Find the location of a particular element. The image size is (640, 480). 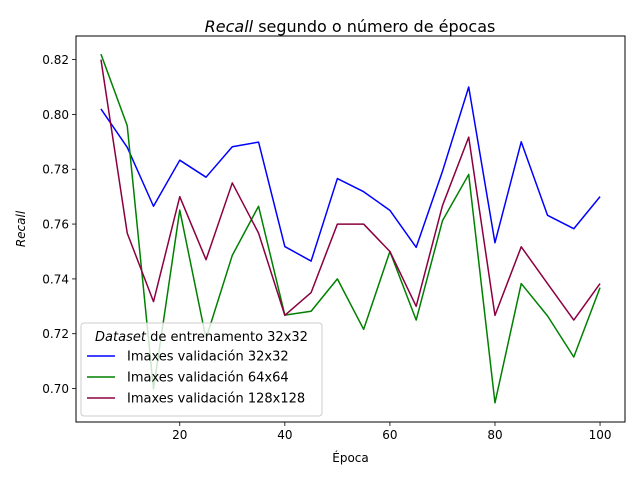

x-tick-label: 60 is located at coordinates (389, 435).